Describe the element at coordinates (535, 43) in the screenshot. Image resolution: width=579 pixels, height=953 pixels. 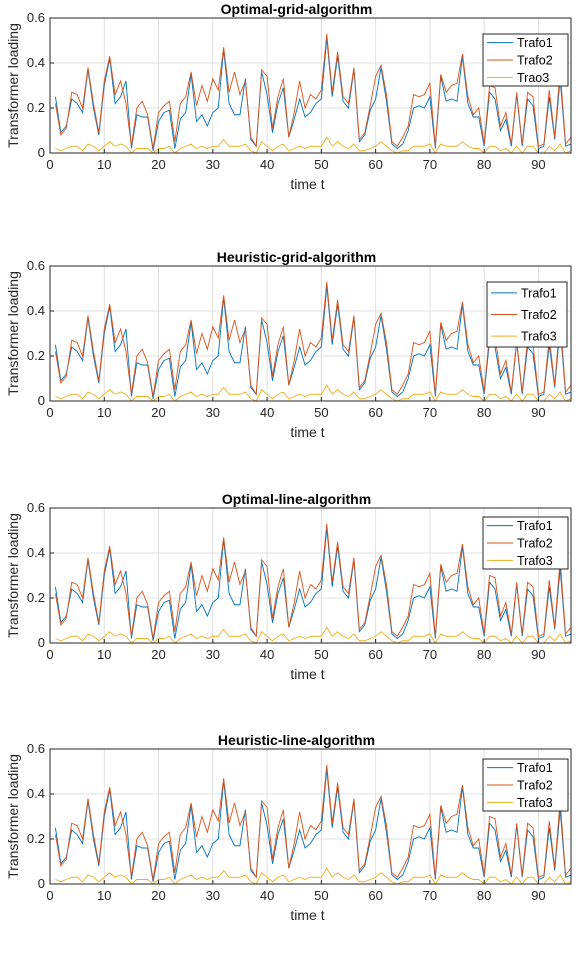
I see `chart-1-legend-label-trafo1: Trafo1` at that location.